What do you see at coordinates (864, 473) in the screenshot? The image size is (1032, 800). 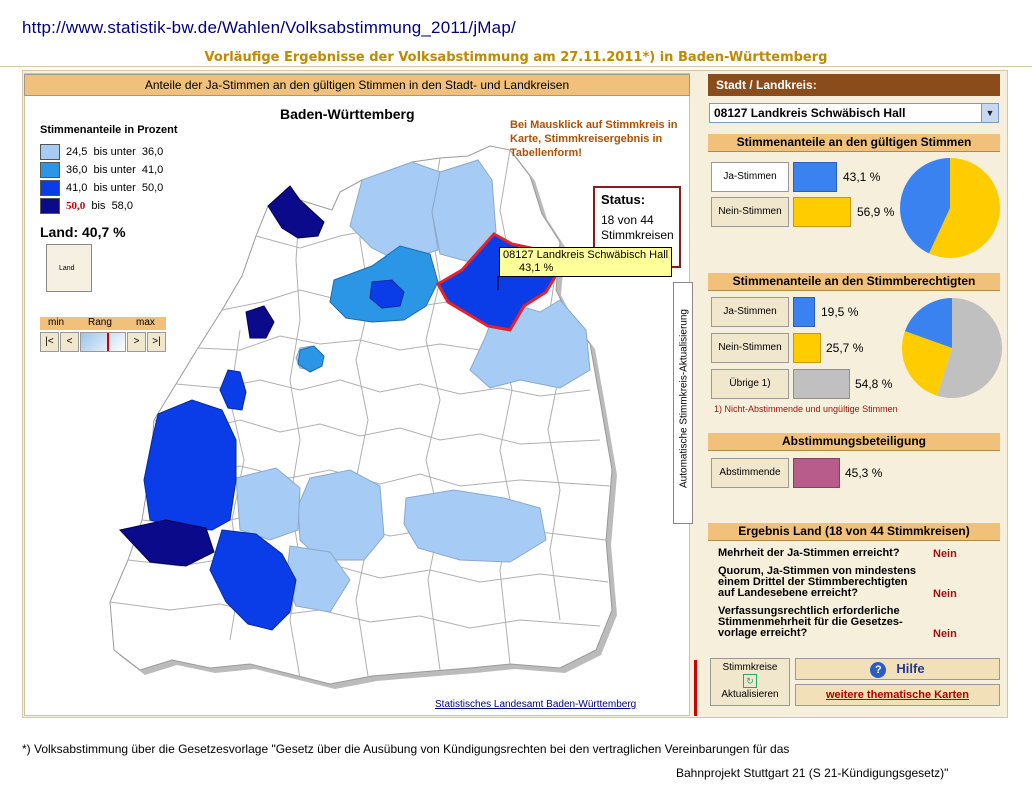 I see `beteiligung-percent: 45,3 %` at bounding box center [864, 473].